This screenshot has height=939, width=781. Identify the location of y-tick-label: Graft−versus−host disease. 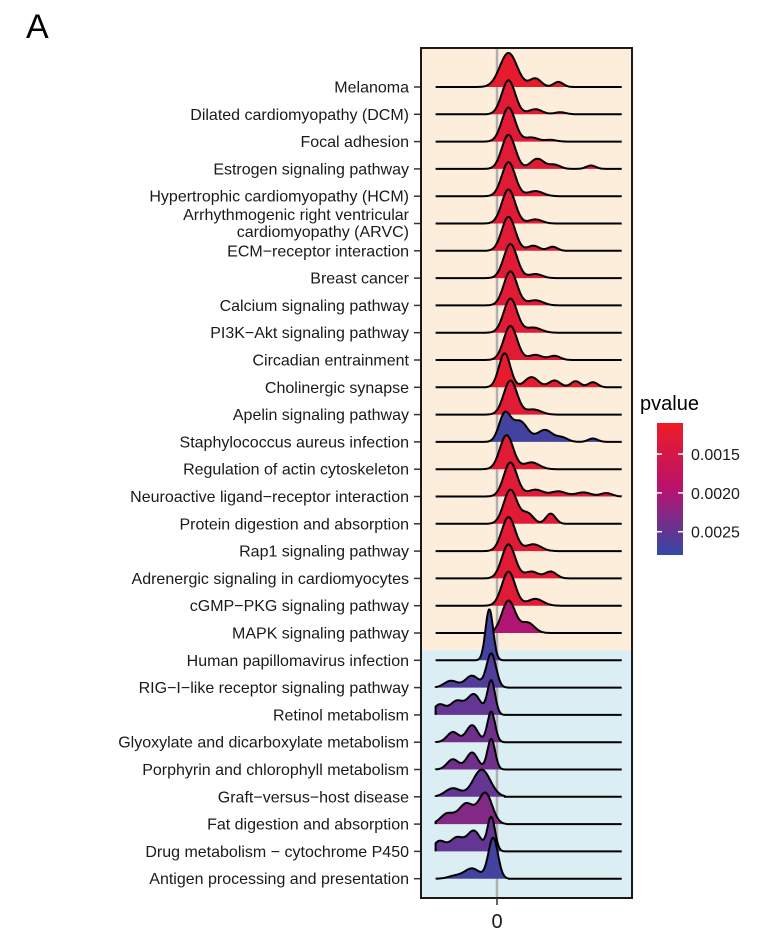
(313, 797).